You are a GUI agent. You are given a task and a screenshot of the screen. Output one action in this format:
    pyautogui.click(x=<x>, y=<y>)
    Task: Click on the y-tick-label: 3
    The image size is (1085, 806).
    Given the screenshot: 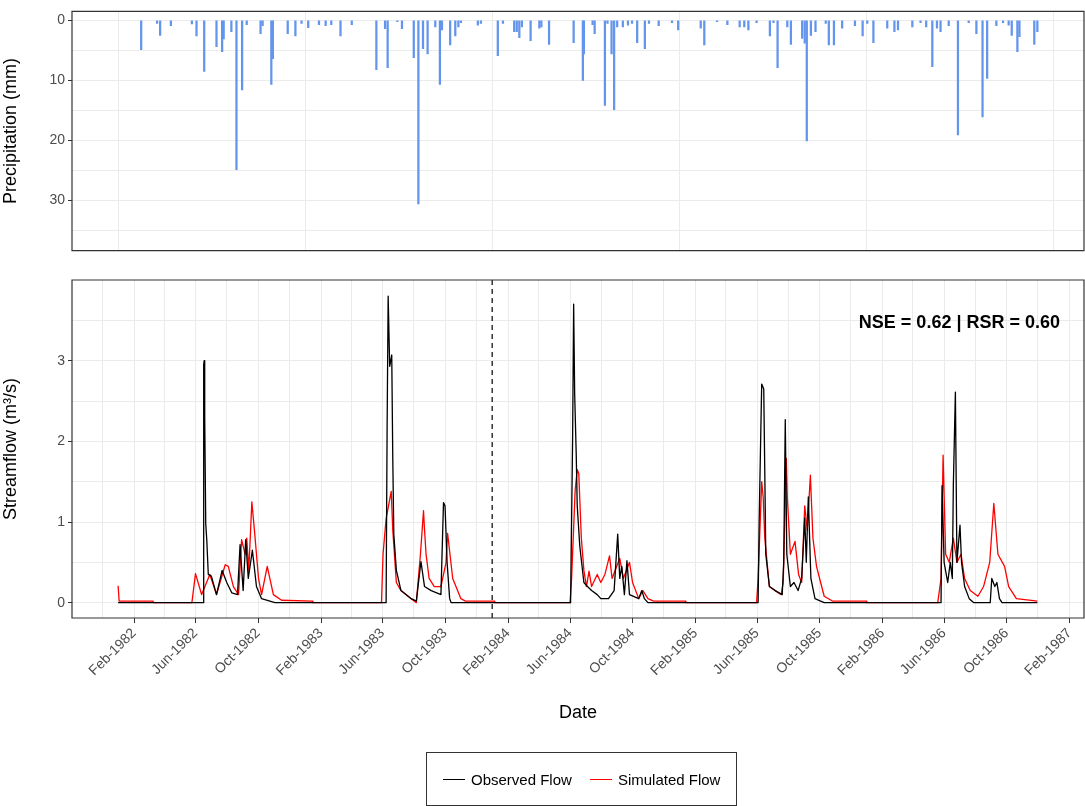 What is the action you would take?
    pyautogui.click(x=61, y=359)
    